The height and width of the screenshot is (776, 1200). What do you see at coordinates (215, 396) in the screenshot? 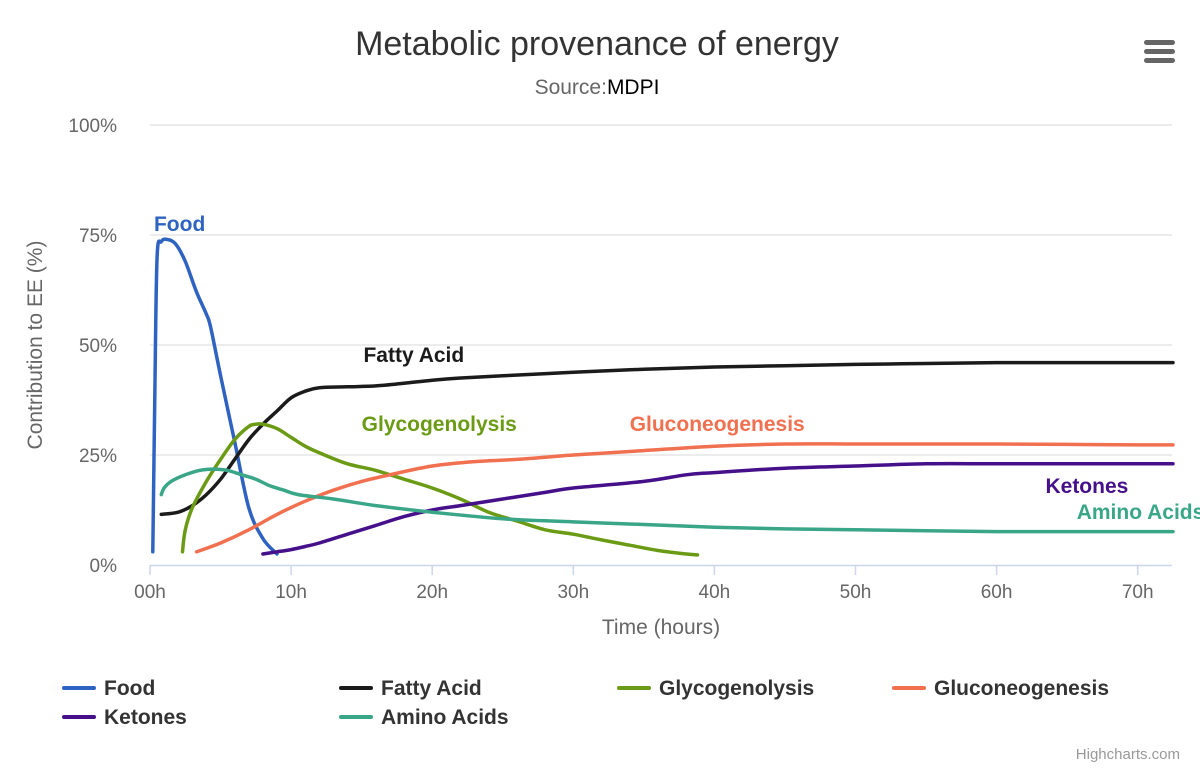
I see `series-line-food` at bounding box center [215, 396].